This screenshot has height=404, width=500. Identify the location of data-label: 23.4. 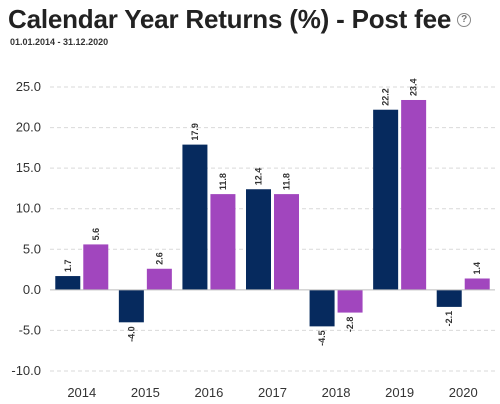
(414, 87).